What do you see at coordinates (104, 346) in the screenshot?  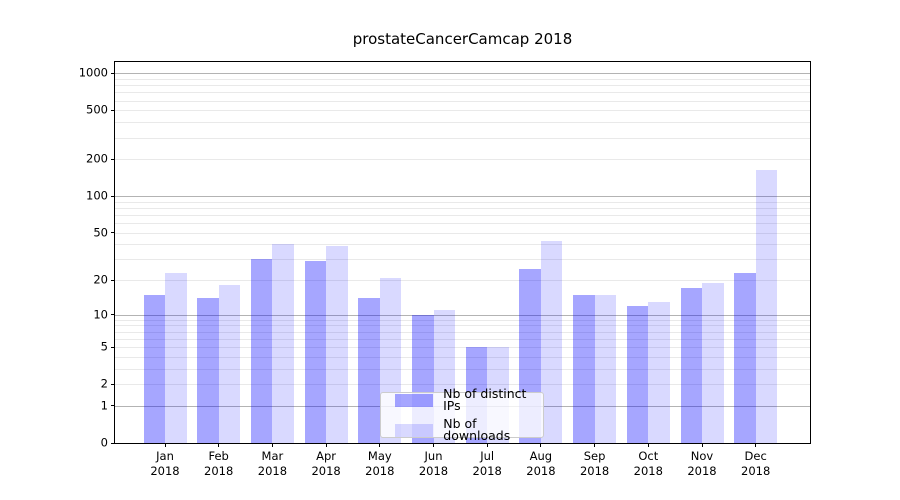 I see `y-tick-label: 5` at bounding box center [104, 346].